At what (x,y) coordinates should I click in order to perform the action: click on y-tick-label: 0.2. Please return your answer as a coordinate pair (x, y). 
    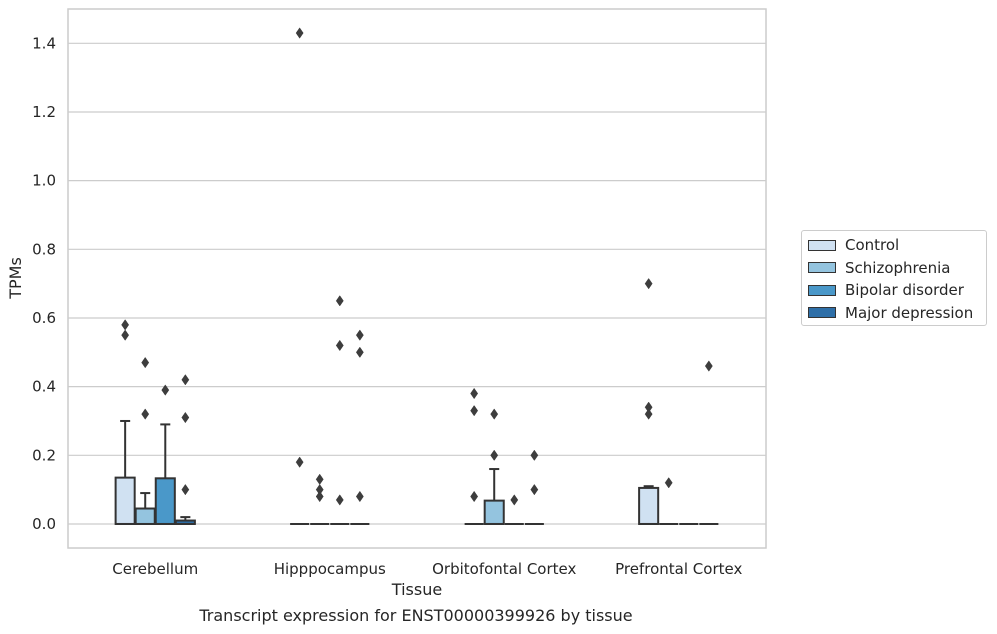
    Looking at the image, I should click on (44, 455).